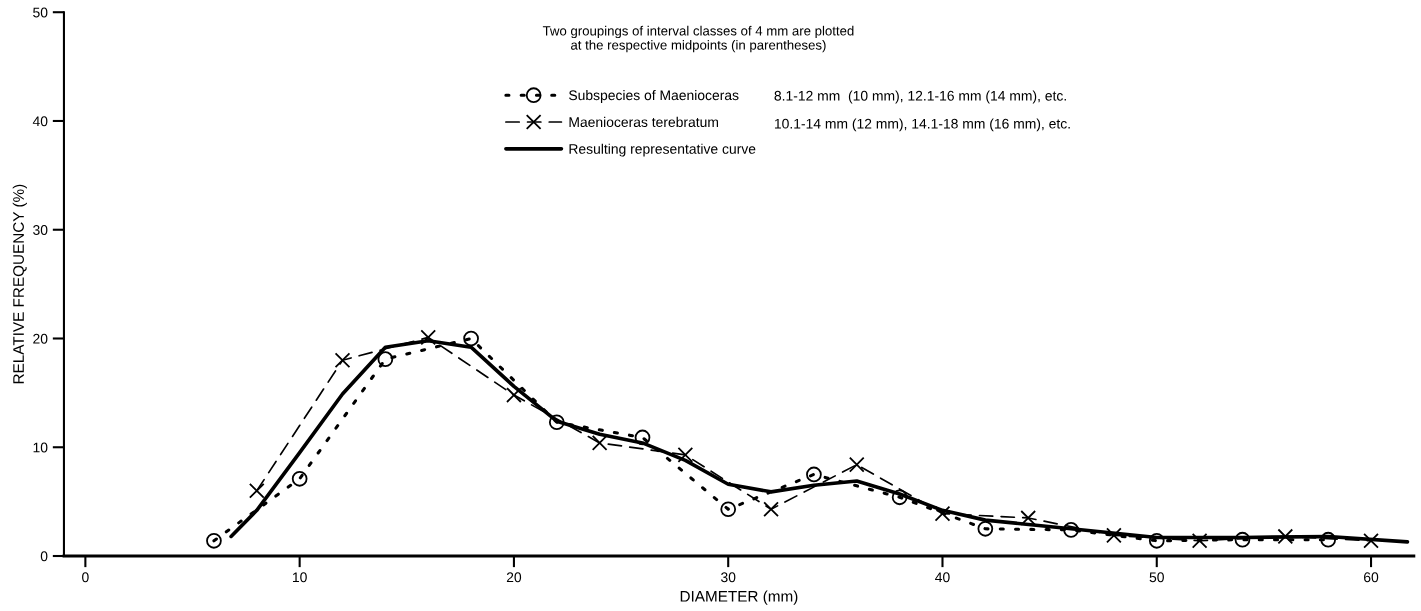  What do you see at coordinates (514, 577) in the screenshot?
I see `x-tick-label: 20` at bounding box center [514, 577].